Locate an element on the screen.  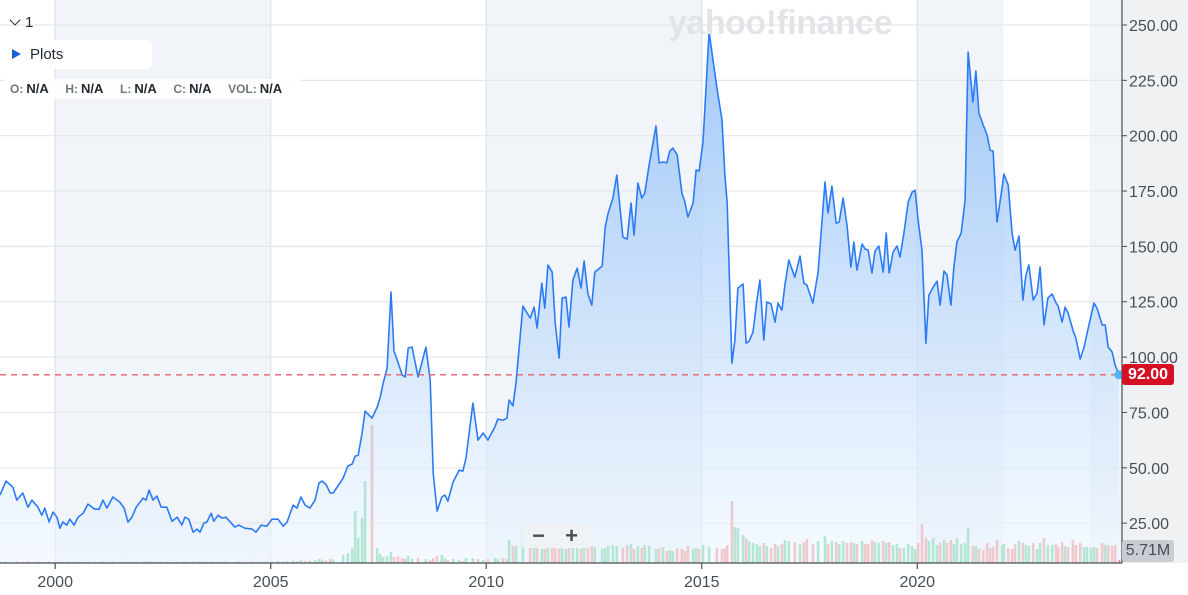
low-value: N/A is located at coordinates (145, 88).